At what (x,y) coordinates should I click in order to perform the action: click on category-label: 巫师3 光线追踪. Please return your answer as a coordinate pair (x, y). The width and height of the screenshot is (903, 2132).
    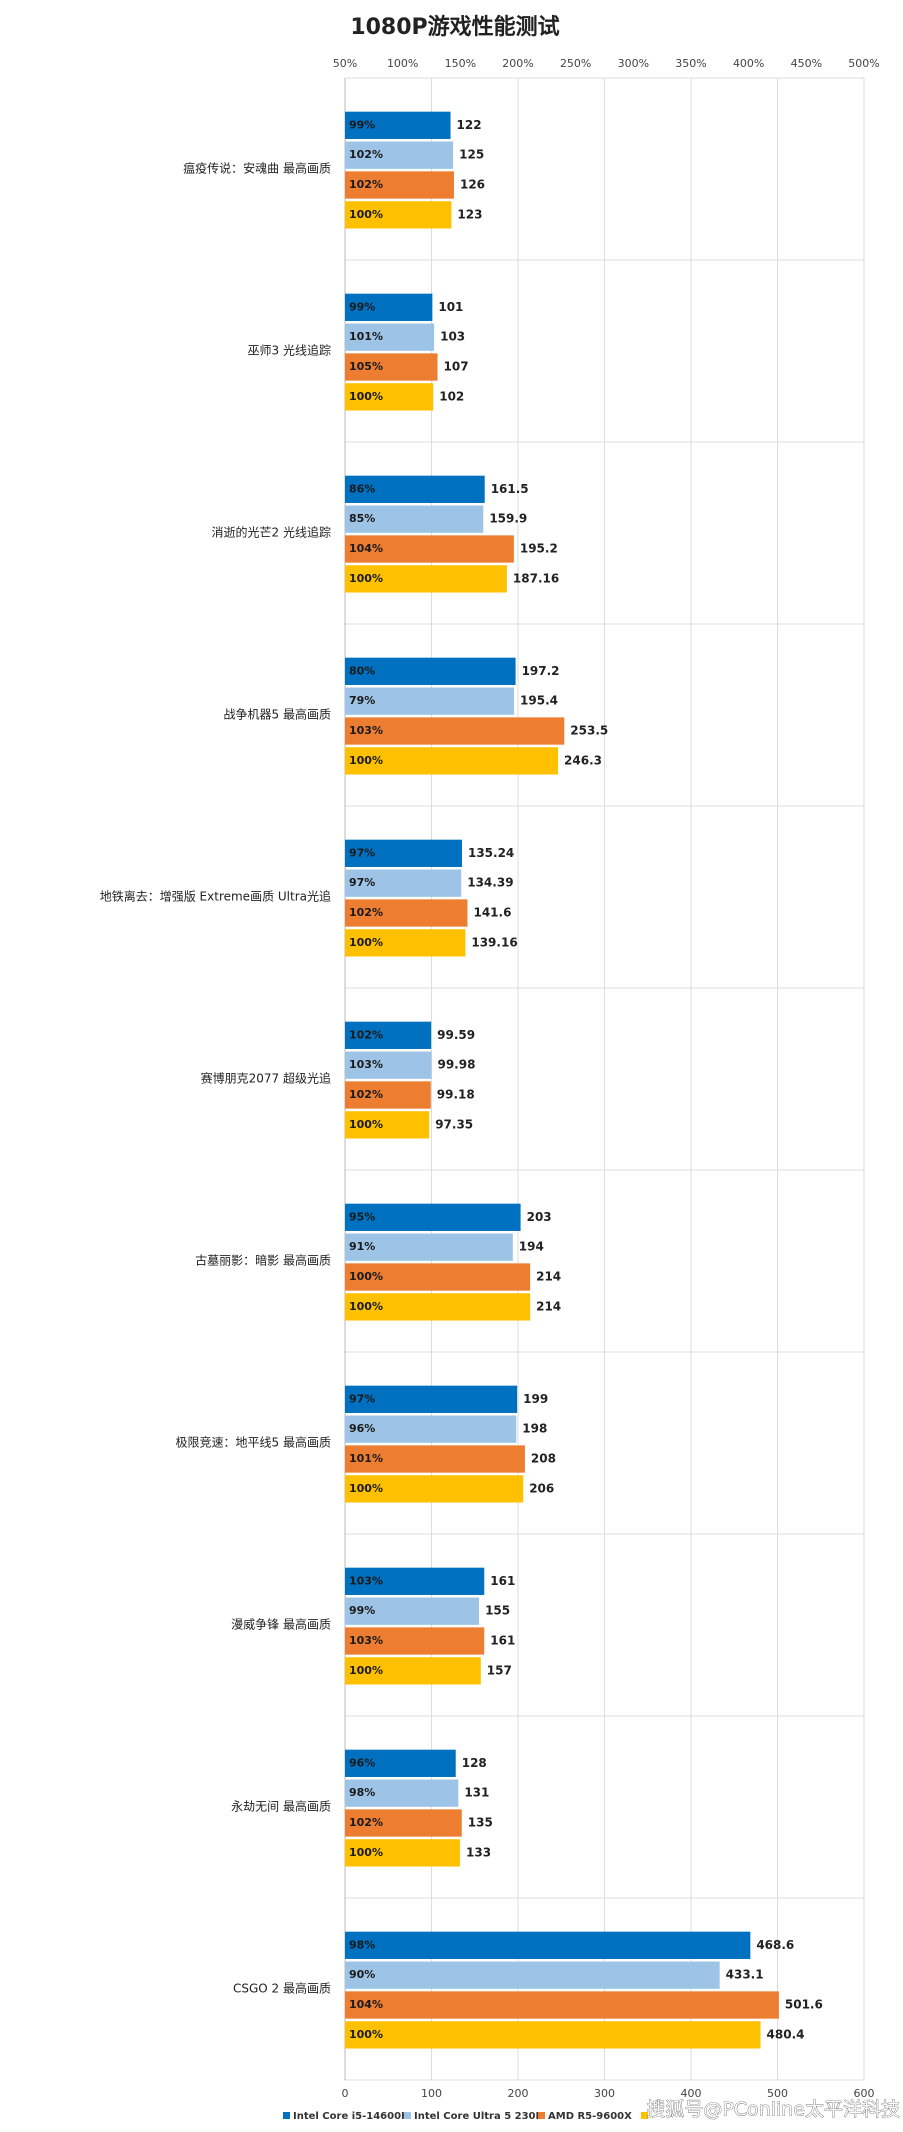
    Looking at the image, I should click on (289, 350).